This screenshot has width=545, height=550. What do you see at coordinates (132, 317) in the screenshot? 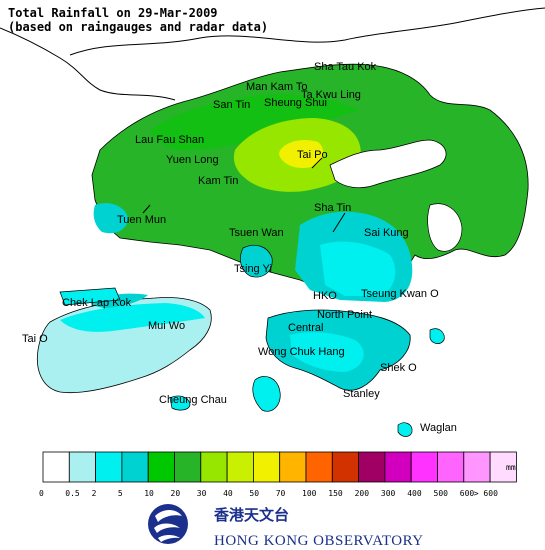
I see `rain-zone-2mm-lantau` at bounding box center [132, 317].